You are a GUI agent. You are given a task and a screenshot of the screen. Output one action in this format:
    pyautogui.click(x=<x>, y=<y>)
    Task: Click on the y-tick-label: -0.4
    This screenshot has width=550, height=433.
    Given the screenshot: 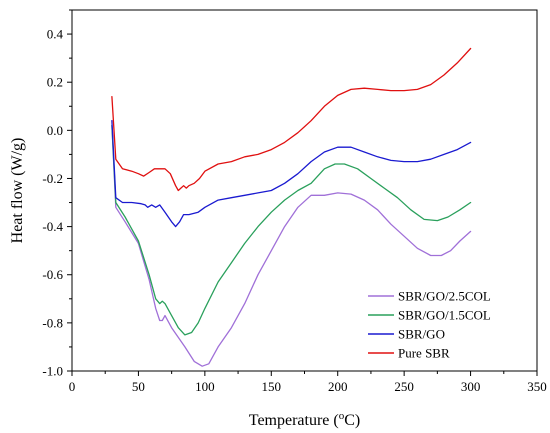 What is the action you would take?
    pyautogui.click(x=52, y=226)
    